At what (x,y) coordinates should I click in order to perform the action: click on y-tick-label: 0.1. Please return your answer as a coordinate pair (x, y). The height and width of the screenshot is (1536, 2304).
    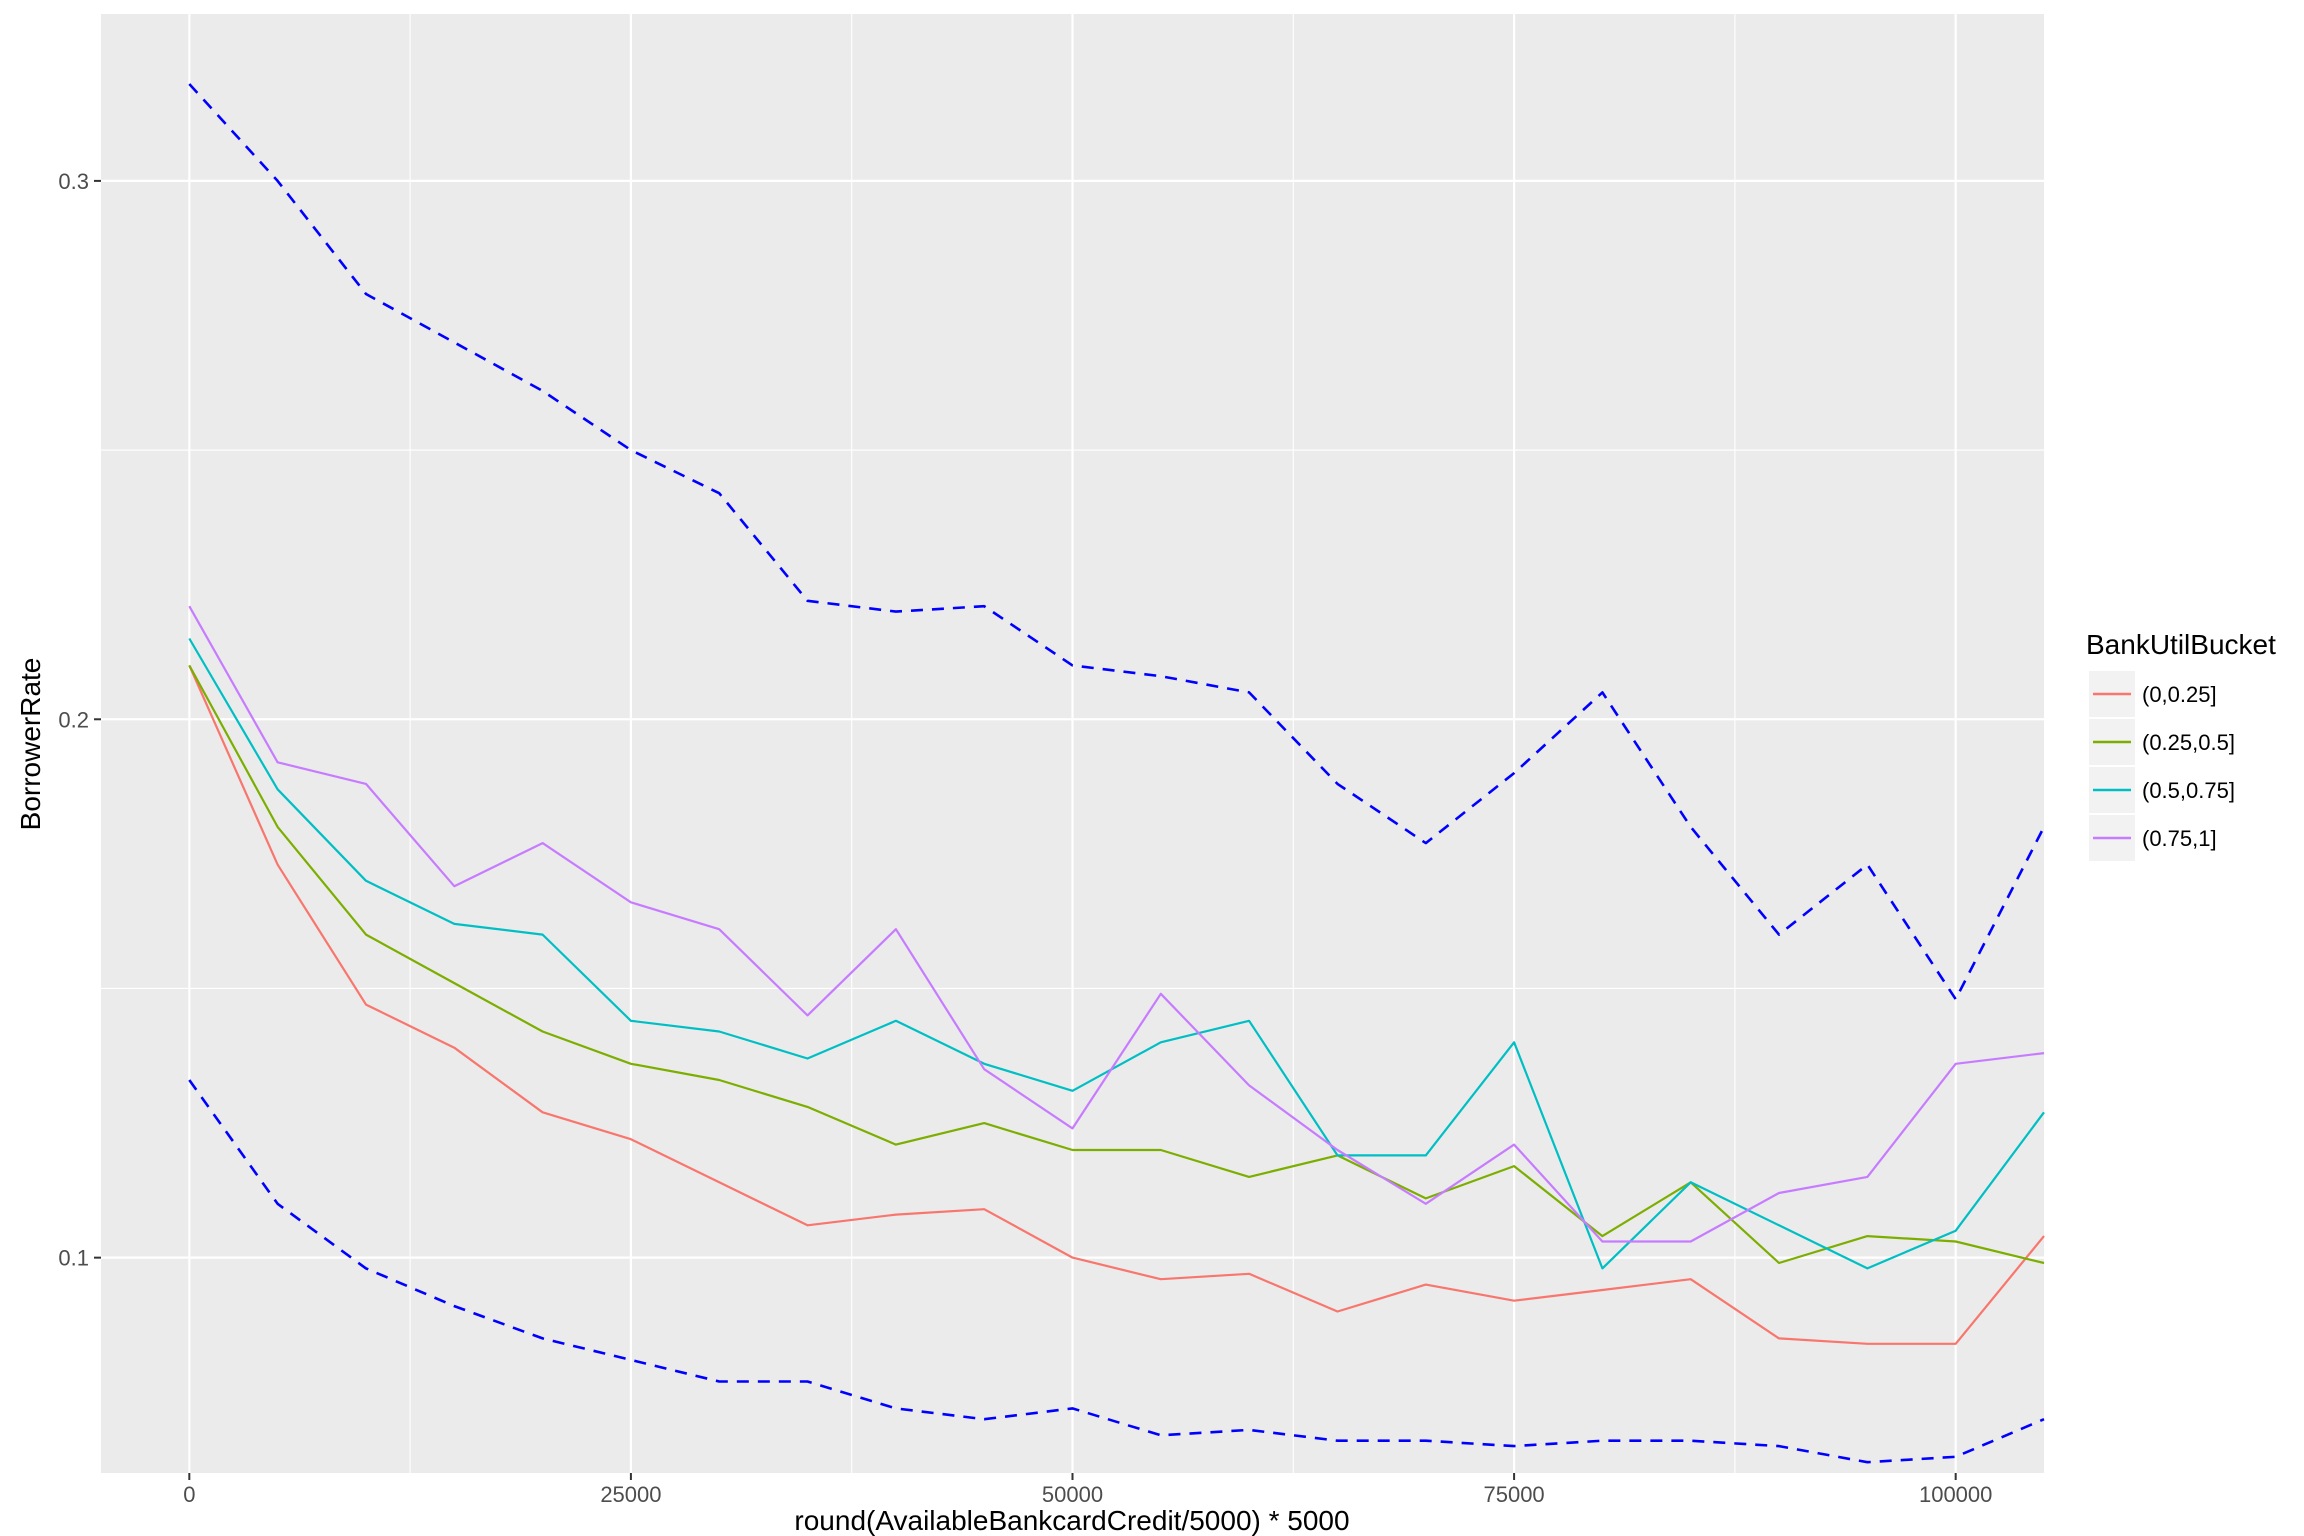
    Looking at the image, I should click on (73, 1258).